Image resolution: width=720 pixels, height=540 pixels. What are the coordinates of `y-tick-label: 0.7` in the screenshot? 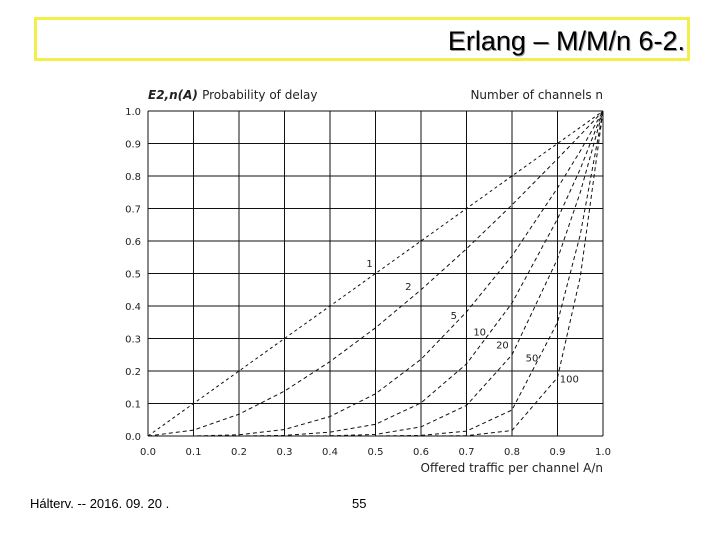 It's located at (133, 210).